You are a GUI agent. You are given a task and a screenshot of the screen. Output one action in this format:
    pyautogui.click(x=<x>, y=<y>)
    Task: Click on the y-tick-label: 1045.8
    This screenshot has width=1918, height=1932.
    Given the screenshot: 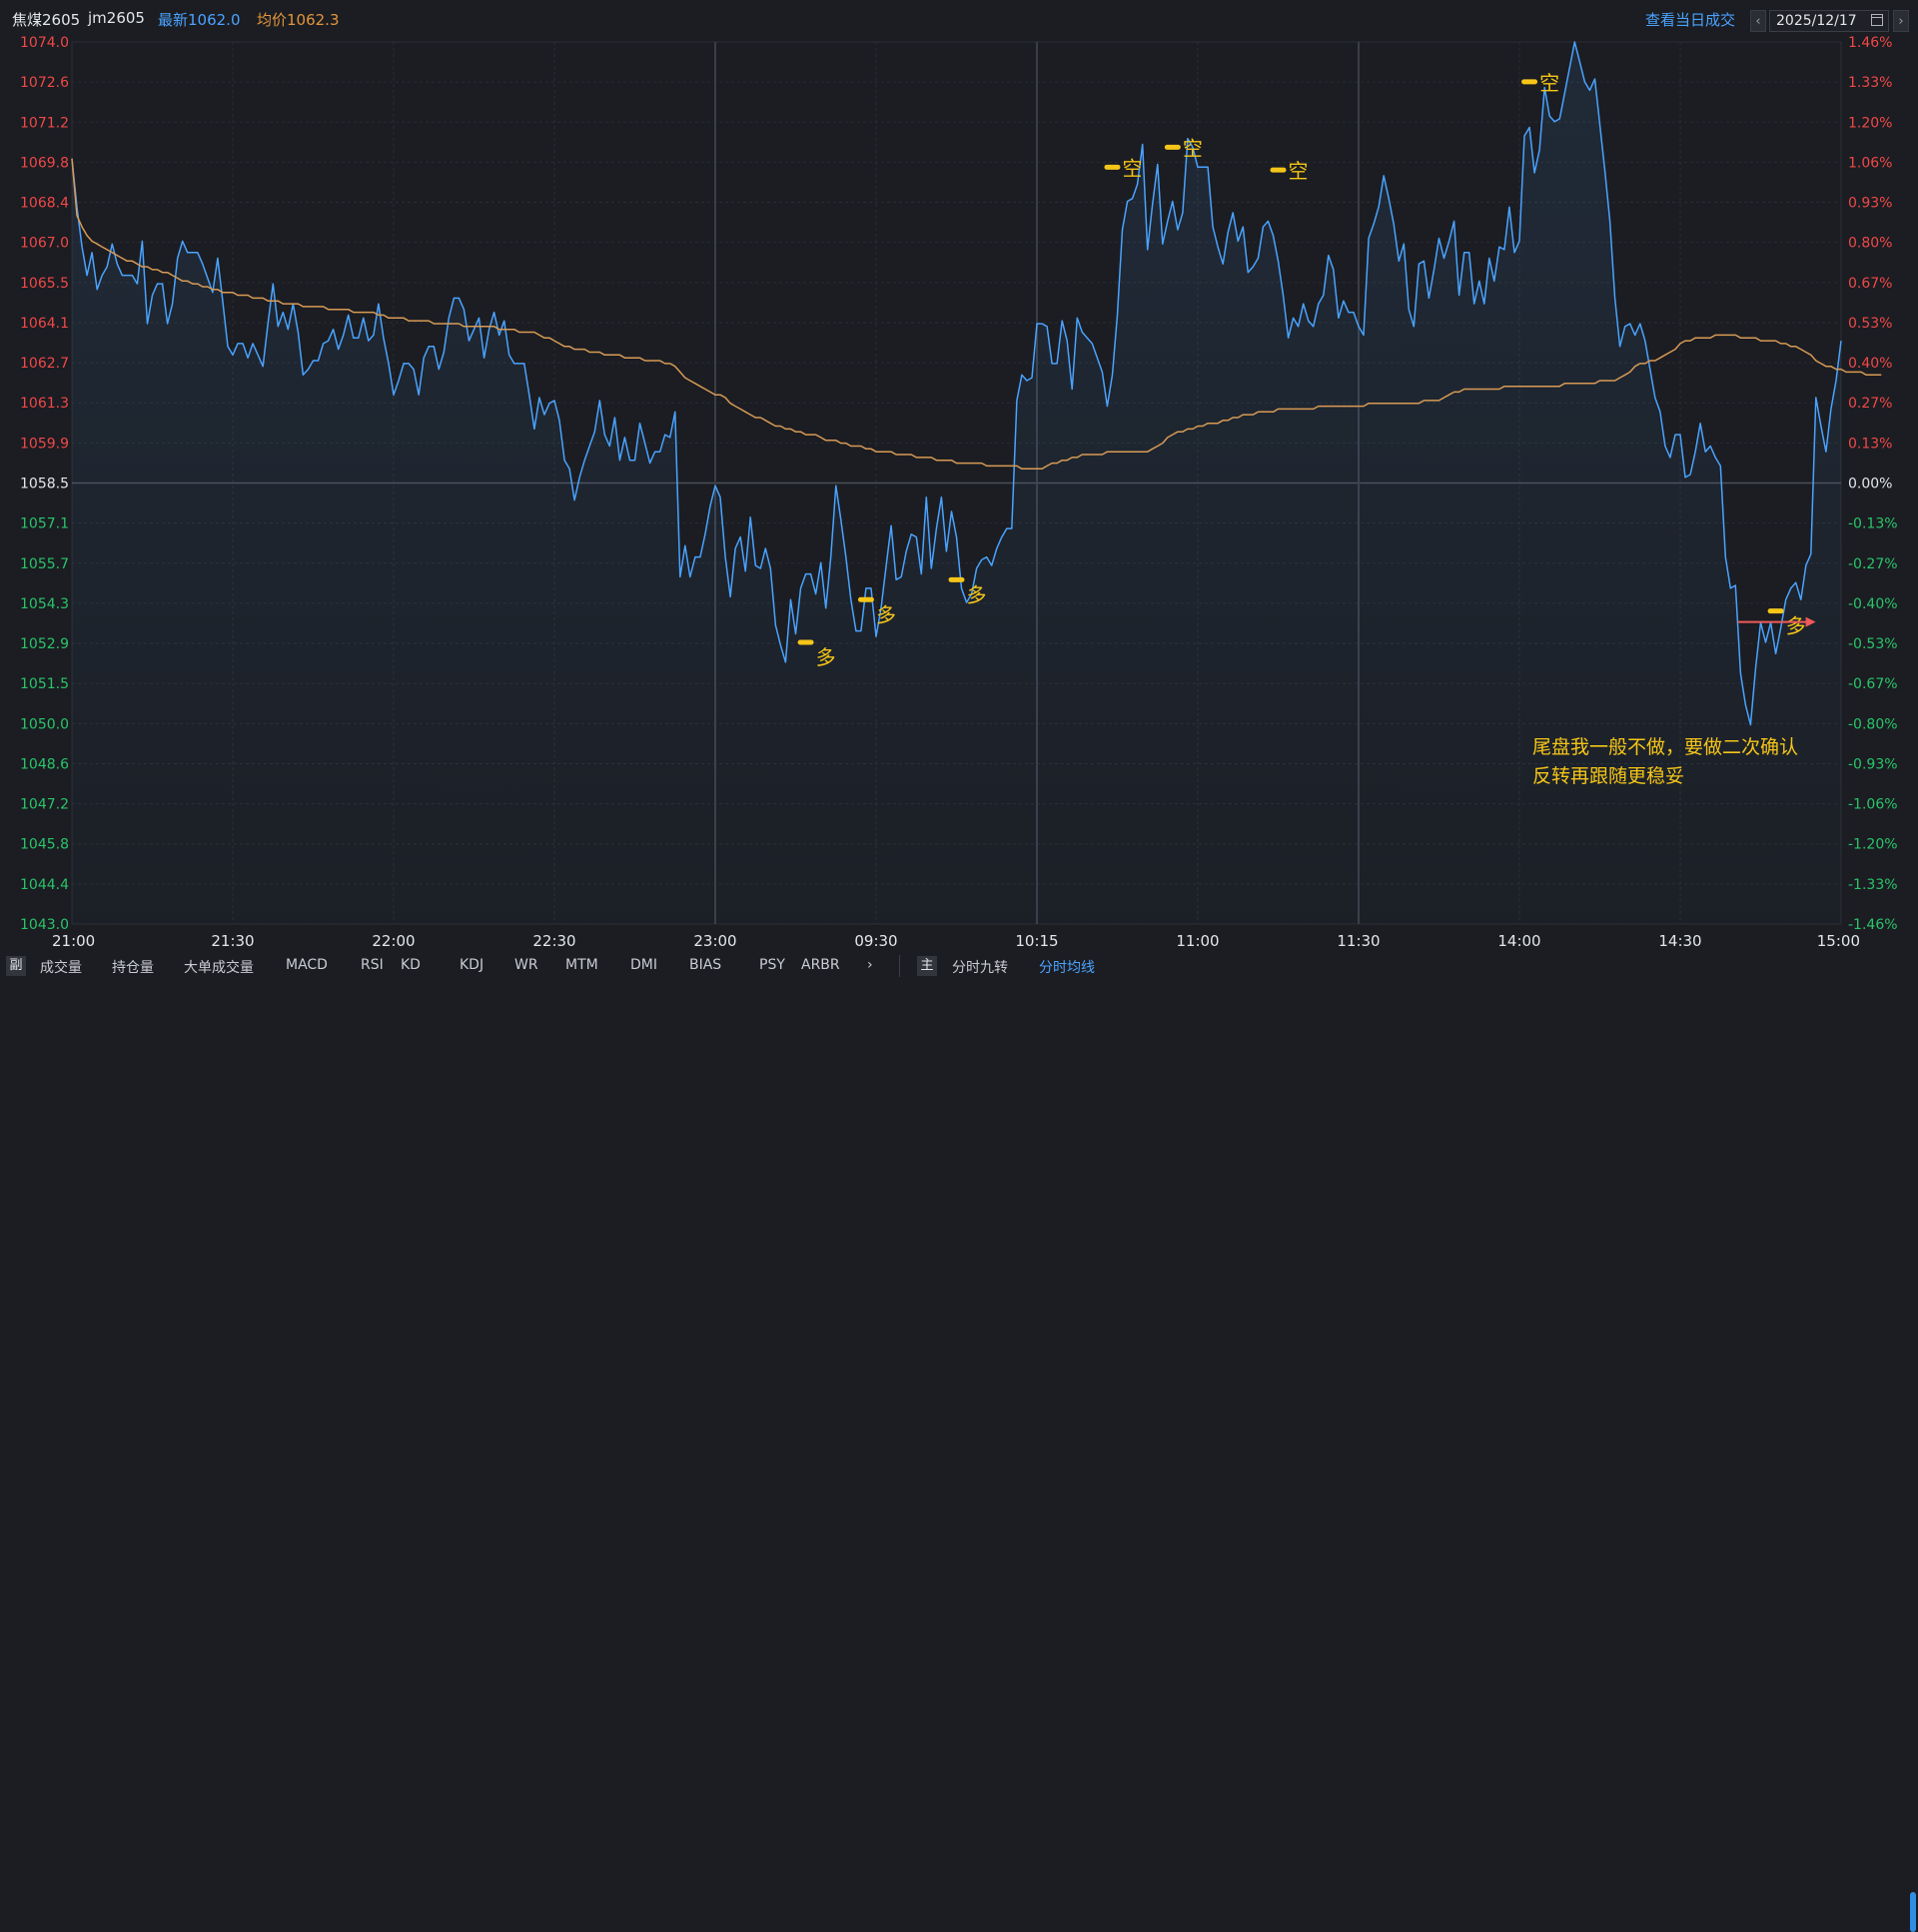 What is the action you would take?
    pyautogui.click(x=45, y=845)
    